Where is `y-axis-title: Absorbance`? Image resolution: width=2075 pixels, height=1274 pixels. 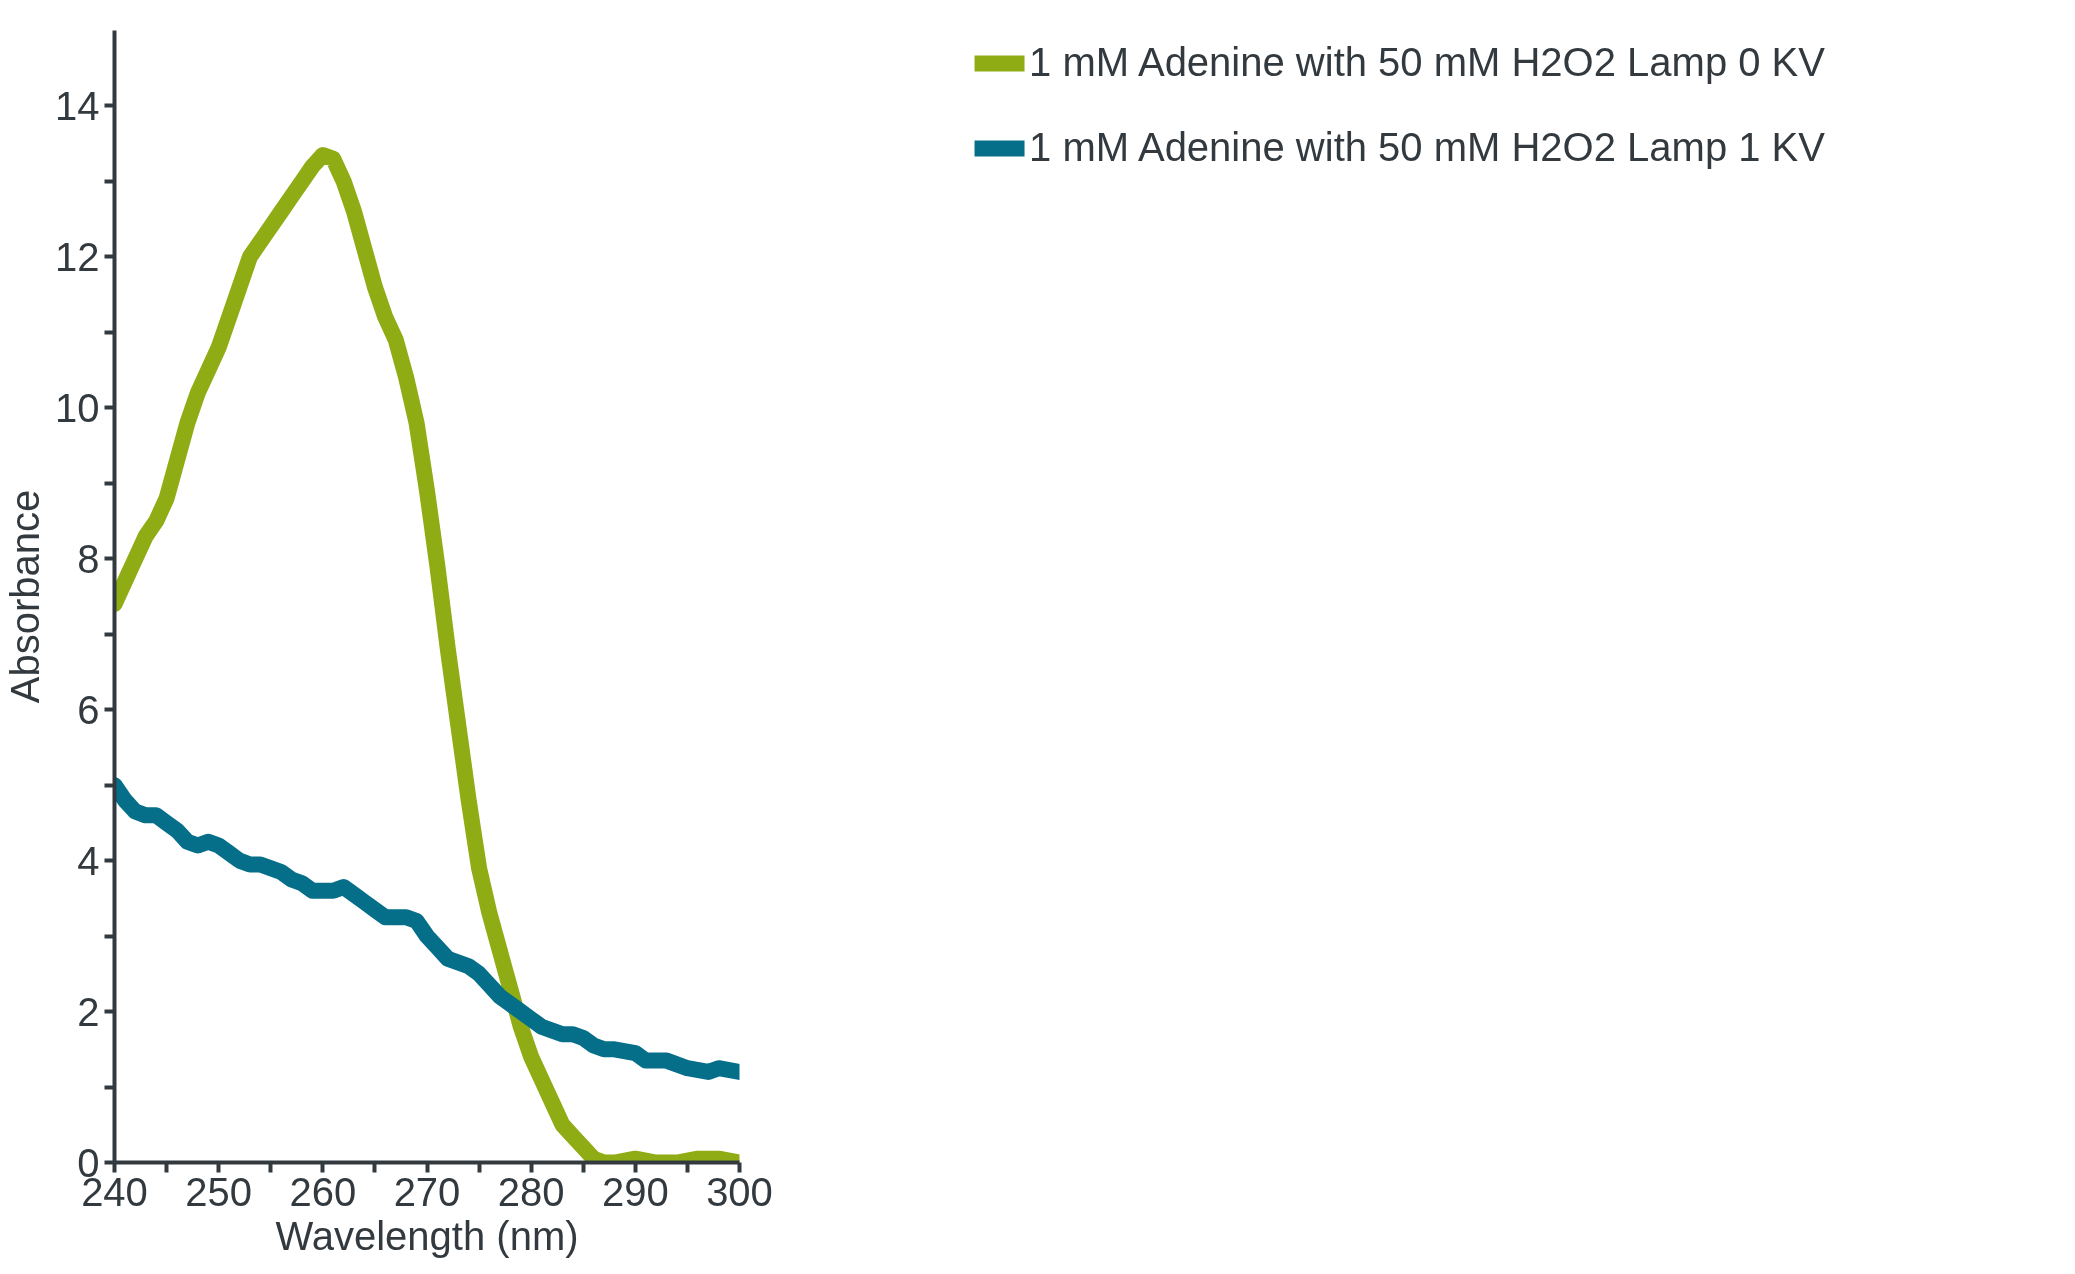
y-axis-title: Absorbance is located at coordinates (25, 596).